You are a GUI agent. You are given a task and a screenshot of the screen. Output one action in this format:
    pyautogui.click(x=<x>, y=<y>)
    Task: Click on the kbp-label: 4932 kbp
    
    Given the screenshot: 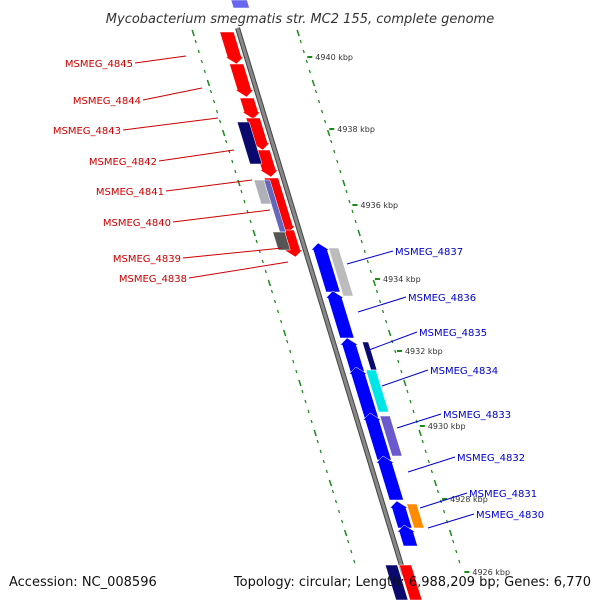 What is the action you would take?
    pyautogui.click(x=424, y=351)
    